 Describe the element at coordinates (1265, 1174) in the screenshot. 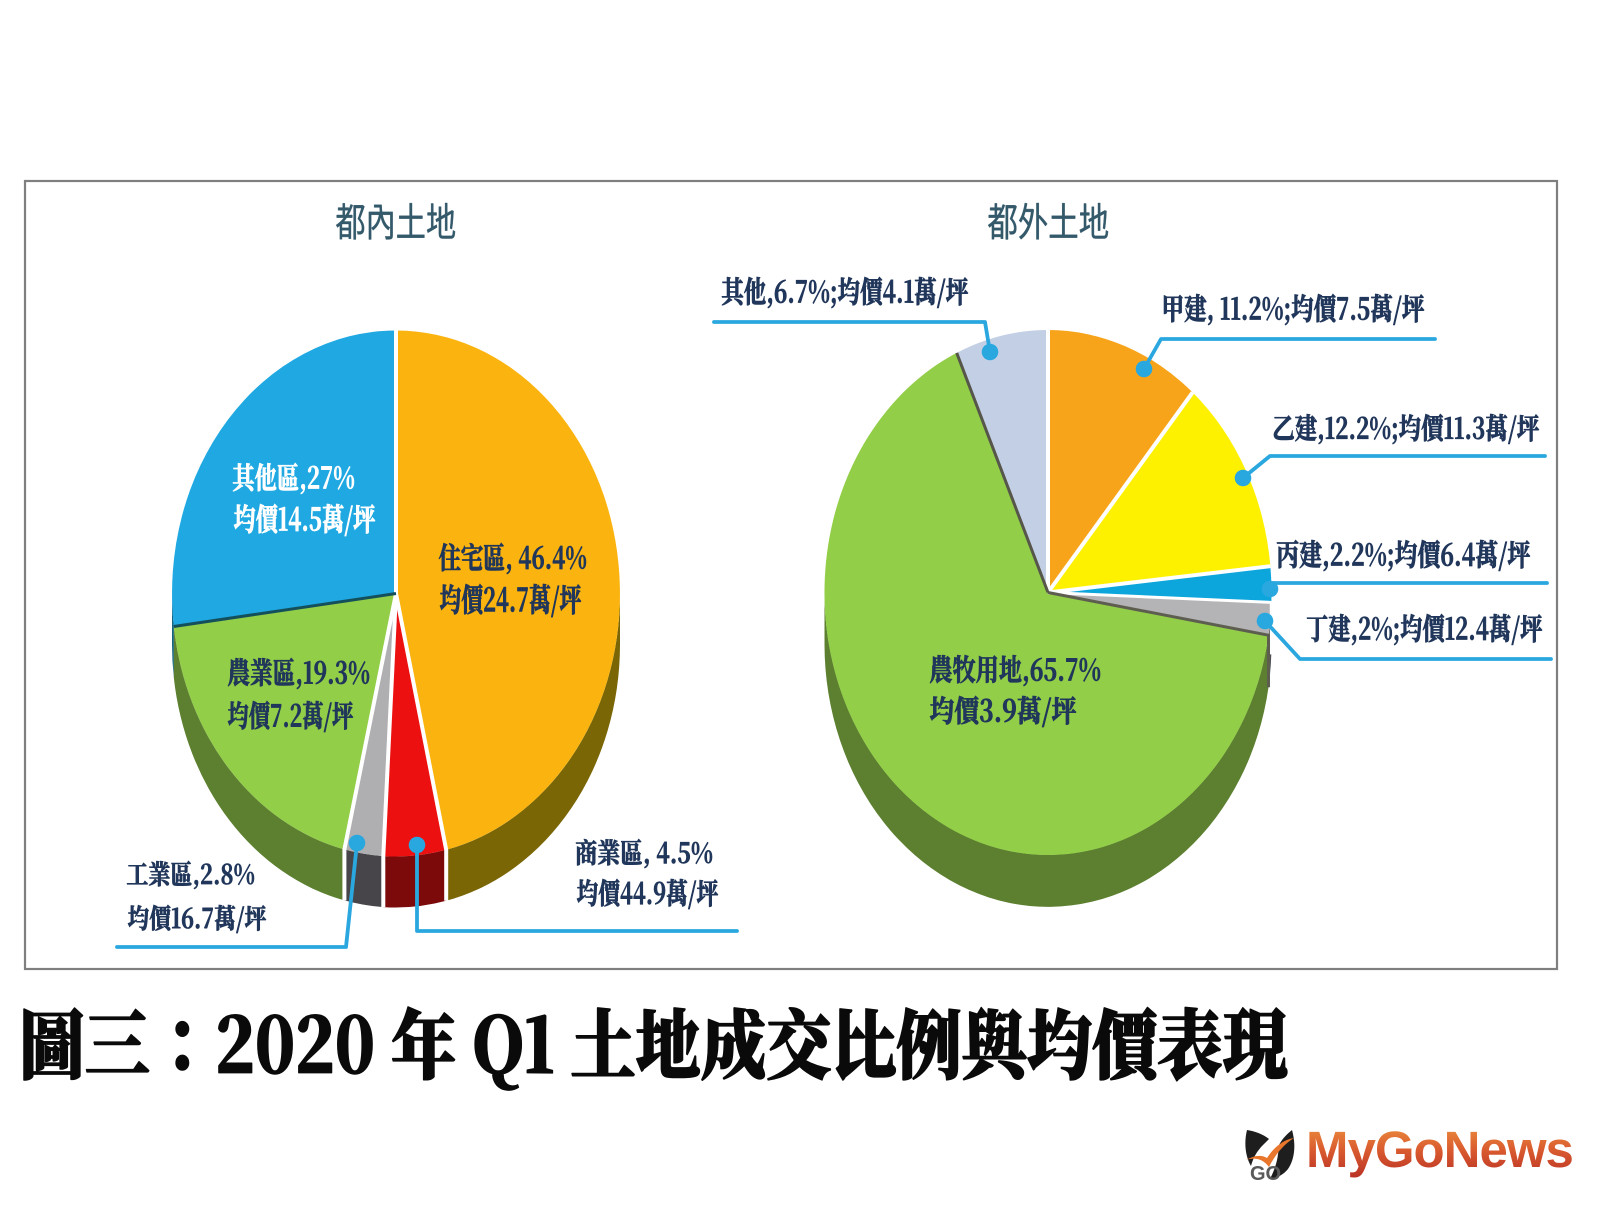

I see `svg-text: GO` at that location.